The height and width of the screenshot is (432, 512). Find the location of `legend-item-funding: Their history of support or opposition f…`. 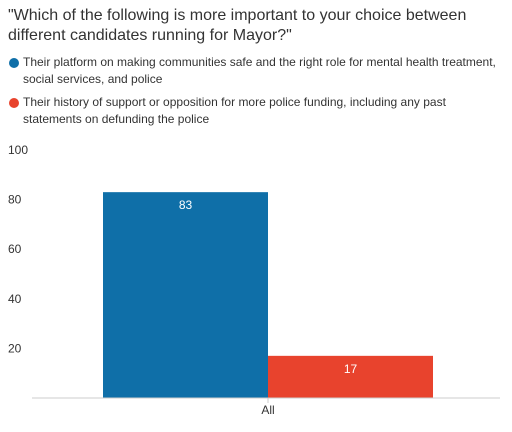

legend-item-funding: Their history of support or opposition f… is located at coordinates (256, 111).